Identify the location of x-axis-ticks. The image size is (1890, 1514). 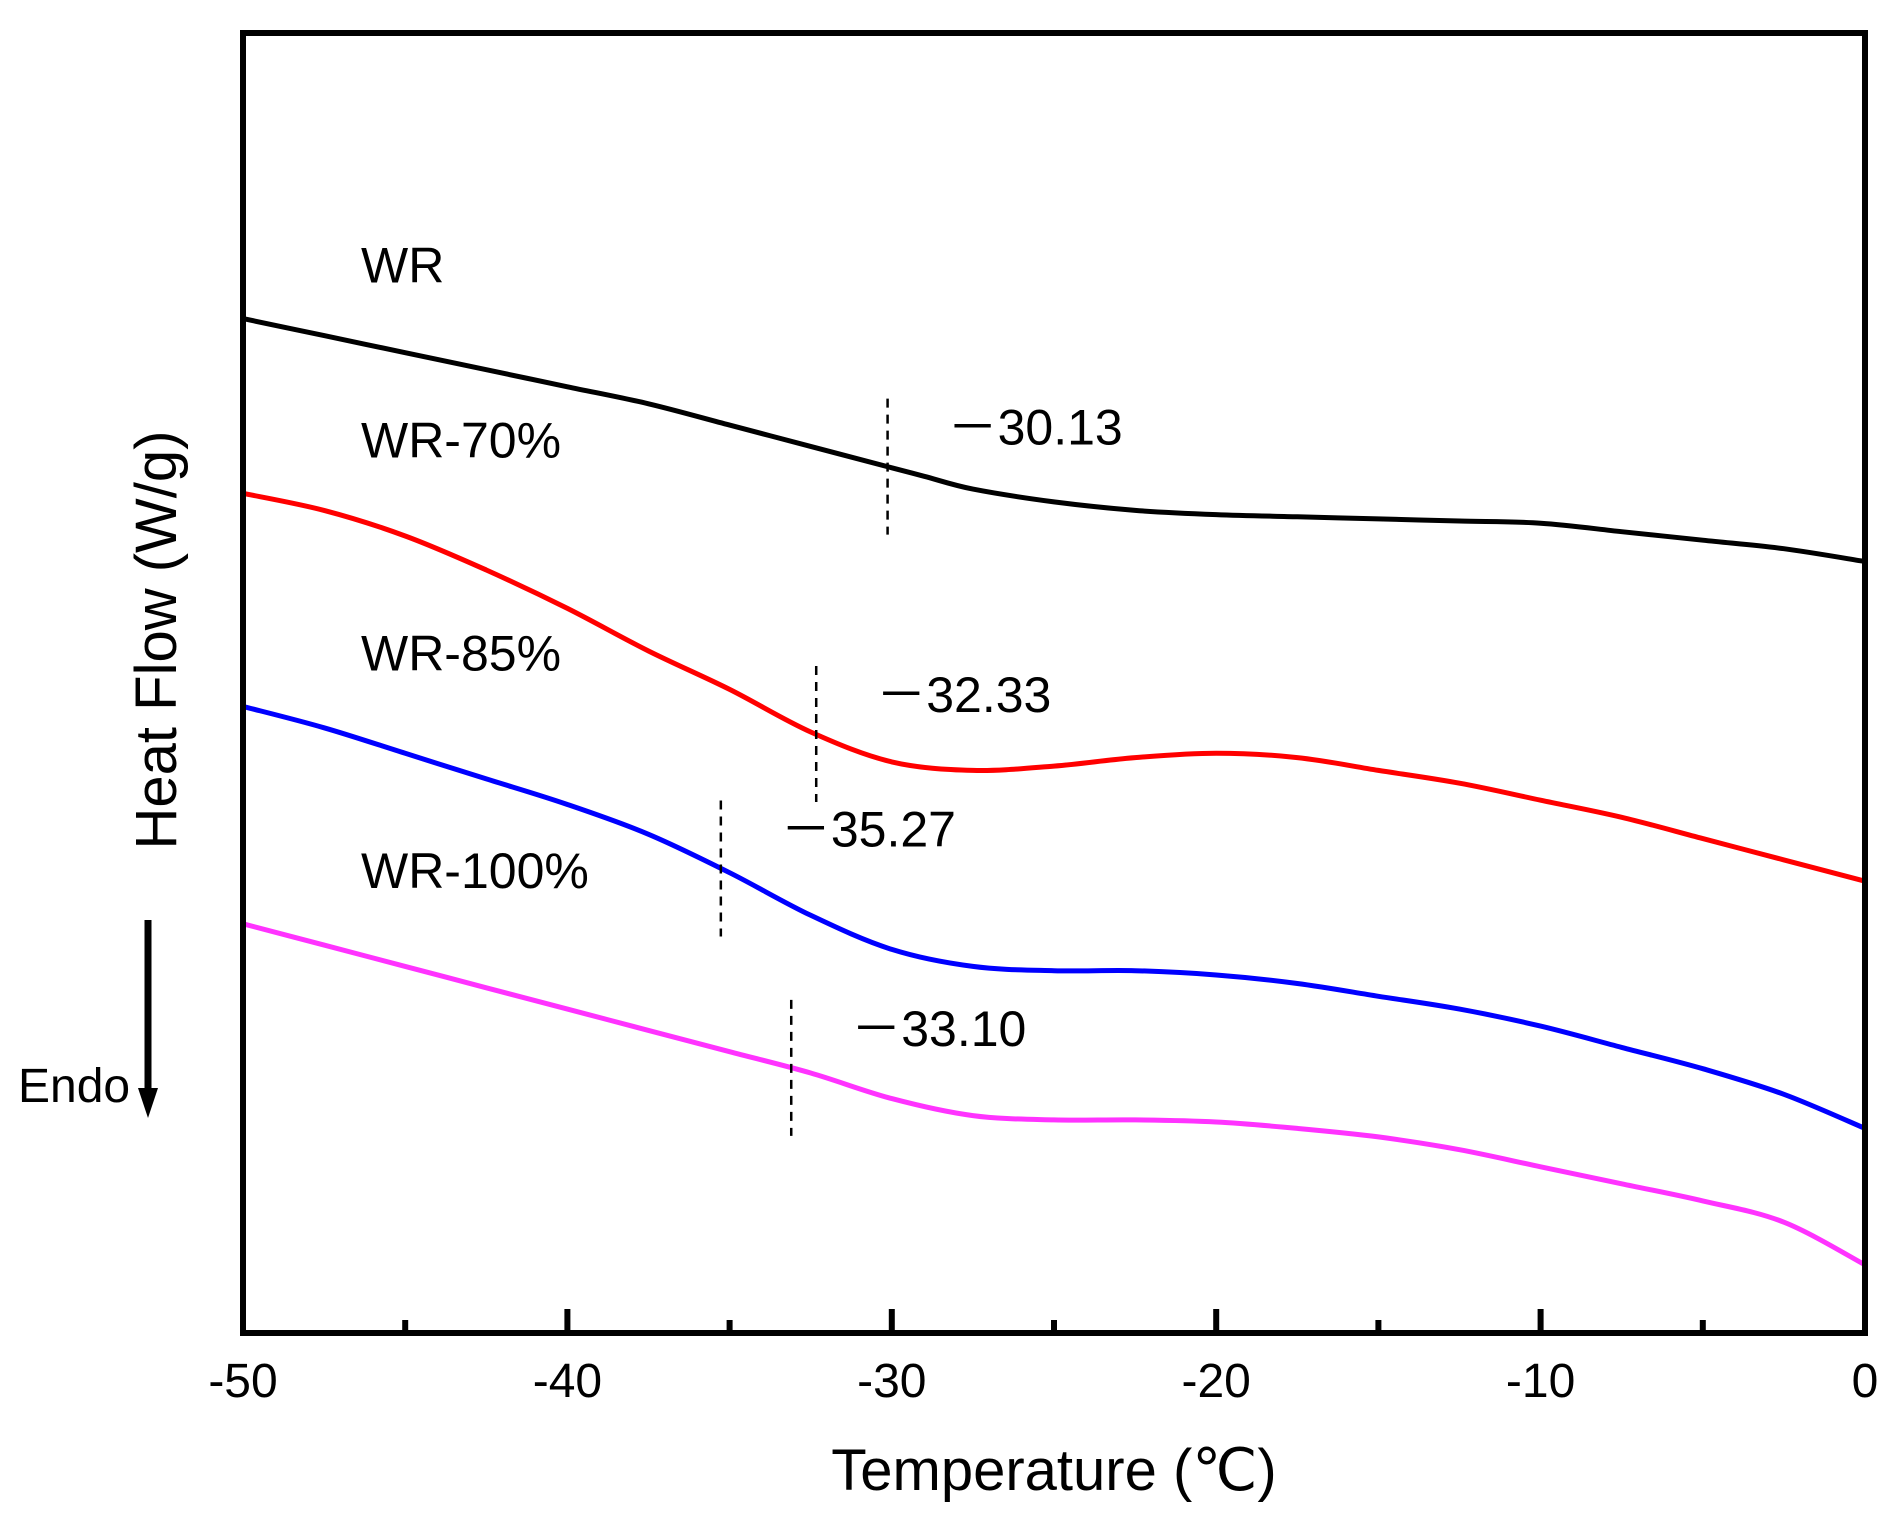
(1054, 1321).